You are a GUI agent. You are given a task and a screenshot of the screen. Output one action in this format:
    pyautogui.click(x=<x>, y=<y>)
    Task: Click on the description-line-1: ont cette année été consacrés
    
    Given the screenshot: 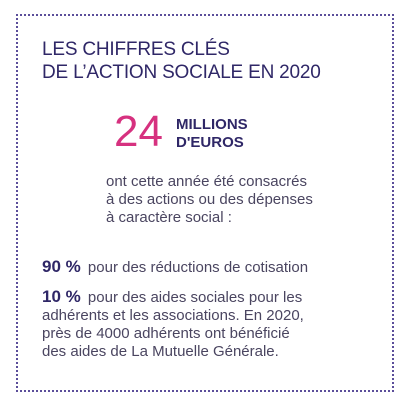 What is the action you would take?
    pyautogui.click(x=206, y=181)
    